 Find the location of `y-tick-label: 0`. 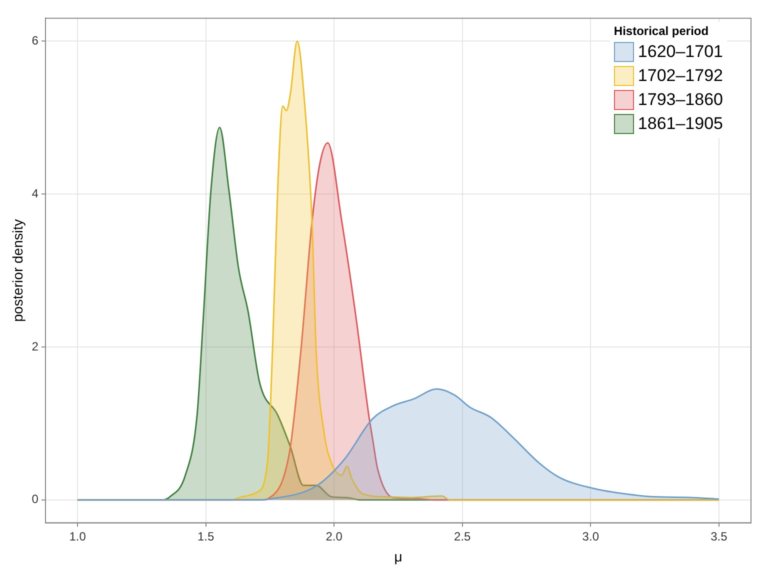

y-tick-label: 0 is located at coordinates (35, 499).